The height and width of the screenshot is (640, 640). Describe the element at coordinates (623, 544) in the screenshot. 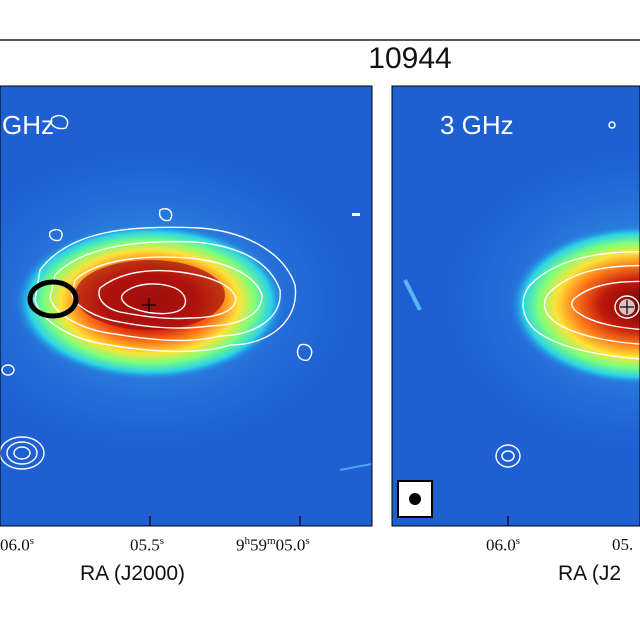

I see `x-tick-right-2: 05.` at that location.